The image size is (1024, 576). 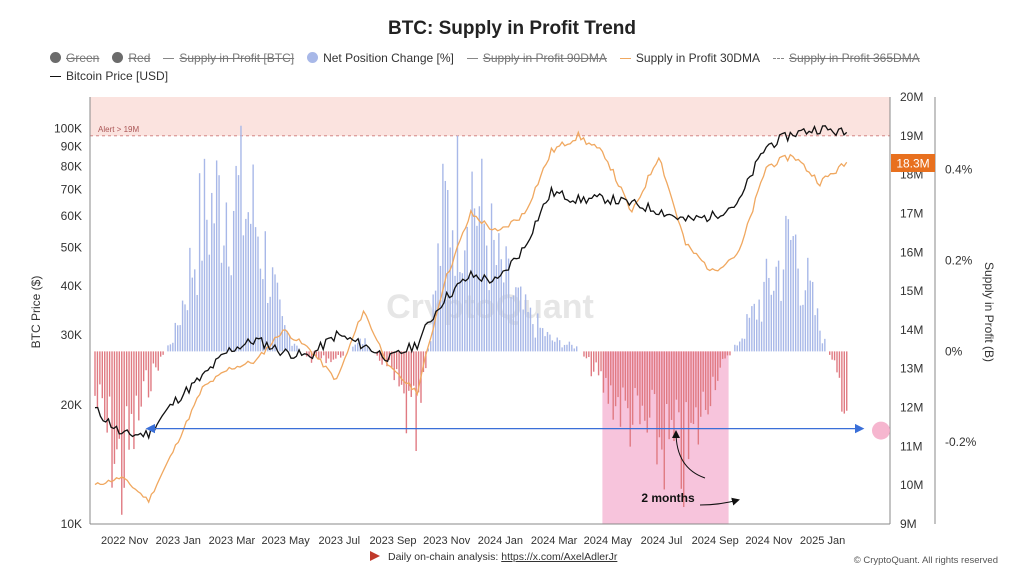 What do you see at coordinates (71, 247) in the screenshot?
I see `y-tick-label: 50K` at bounding box center [71, 247].